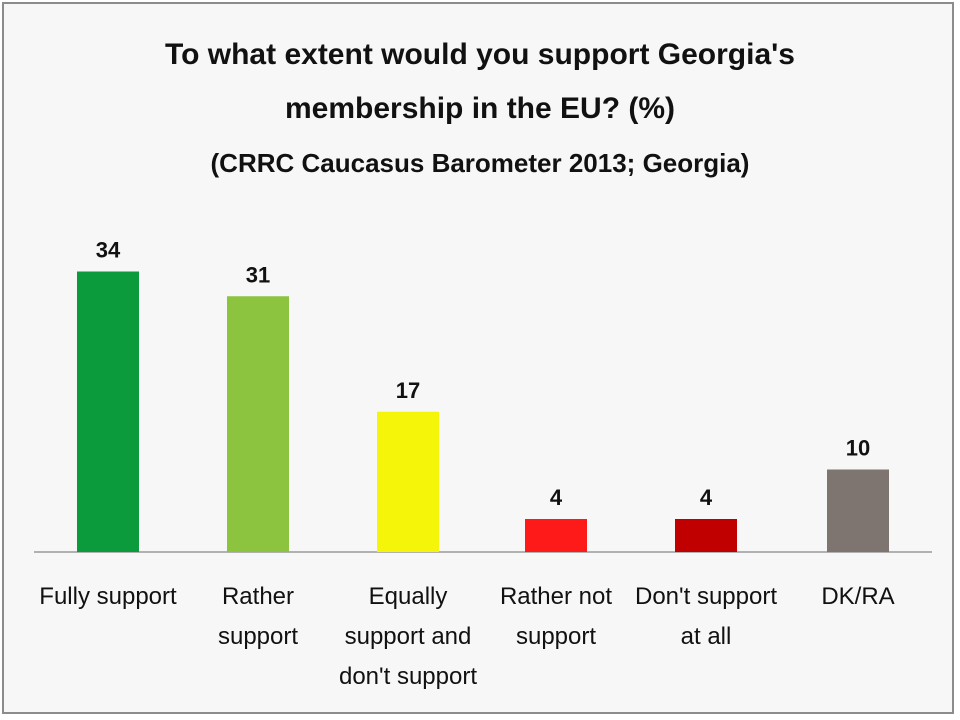  What do you see at coordinates (480, 163) in the screenshot?
I see `chart-subtitle: (CRRC Caucasus Barometer 2013; Georgia)` at bounding box center [480, 163].